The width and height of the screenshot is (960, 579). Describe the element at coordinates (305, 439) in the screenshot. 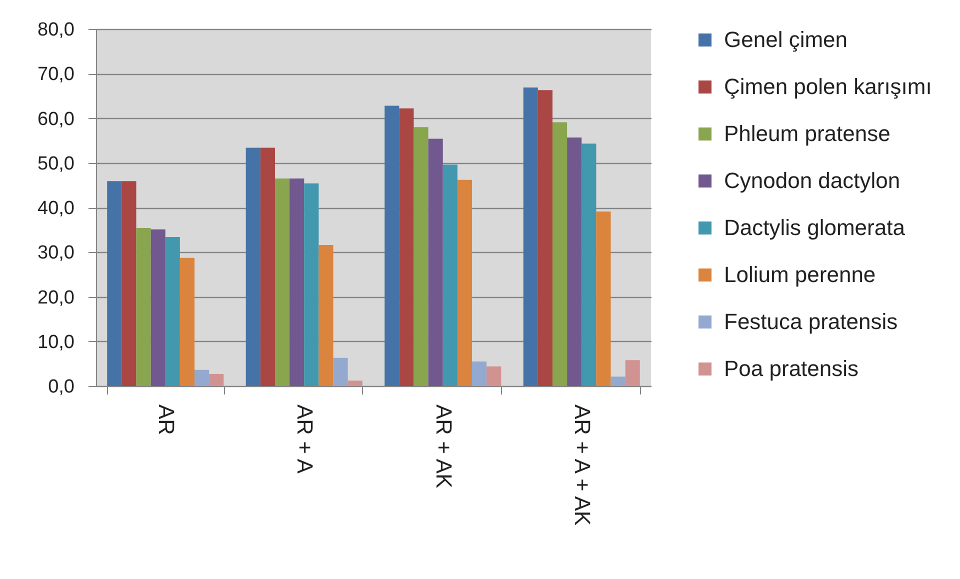

I see `x-tick-label: AR + A` at that location.